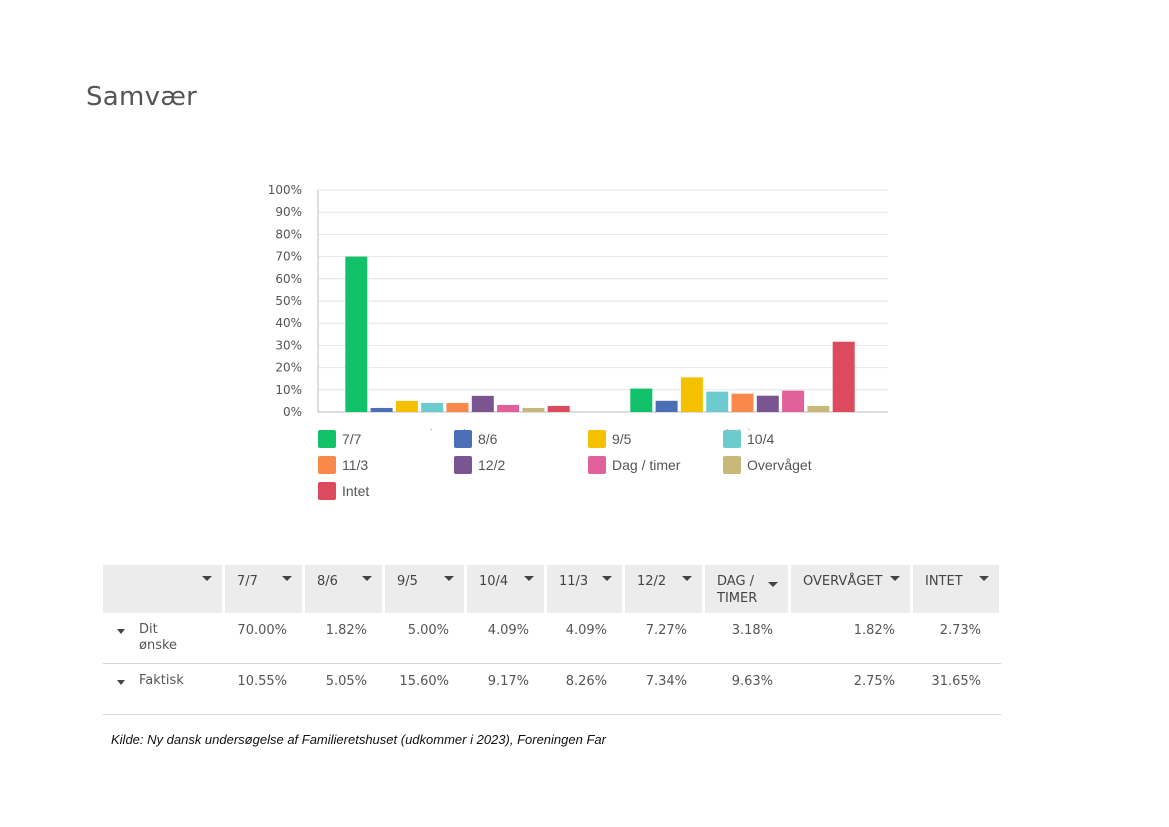 The width and height of the screenshot is (1169, 827). What do you see at coordinates (345, 589) in the screenshot?
I see `table-header-cell: 8/6` at bounding box center [345, 589].